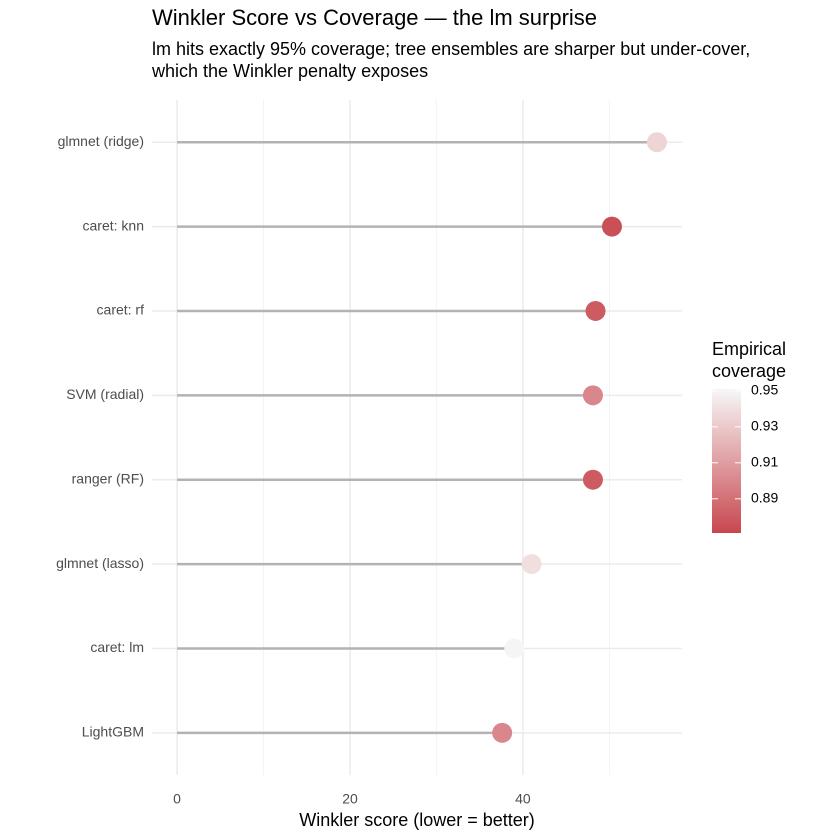 The height and width of the screenshot is (840, 840). What do you see at coordinates (749, 371) in the screenshot?
I see `legend-title: coverage` at bounding box center [749, 371].